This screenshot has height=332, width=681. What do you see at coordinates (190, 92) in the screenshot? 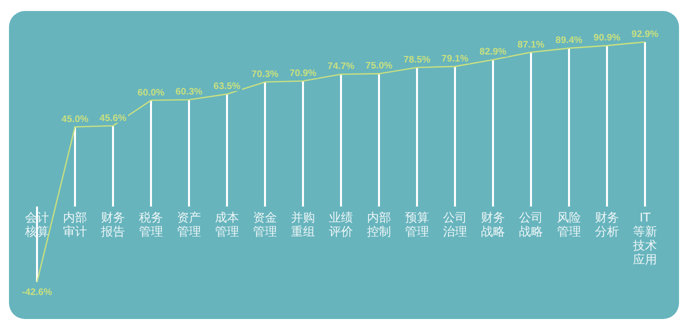
I see `data-label: 60.3%` at bounding box center [190, 92].